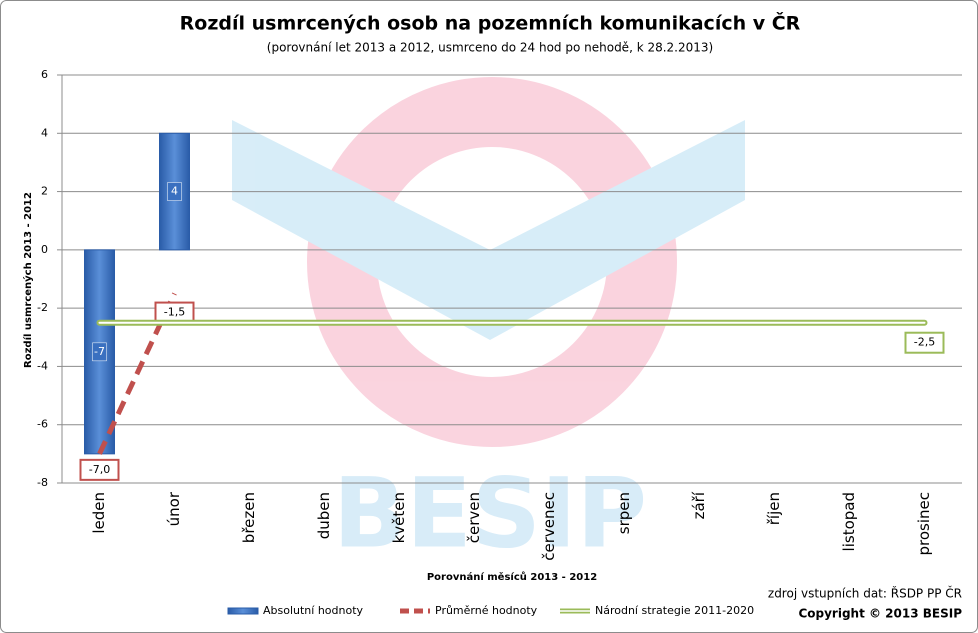 The image size is (978, 633). I want to click on legend-label: Průměrné hodnoty, so click(486, 610).